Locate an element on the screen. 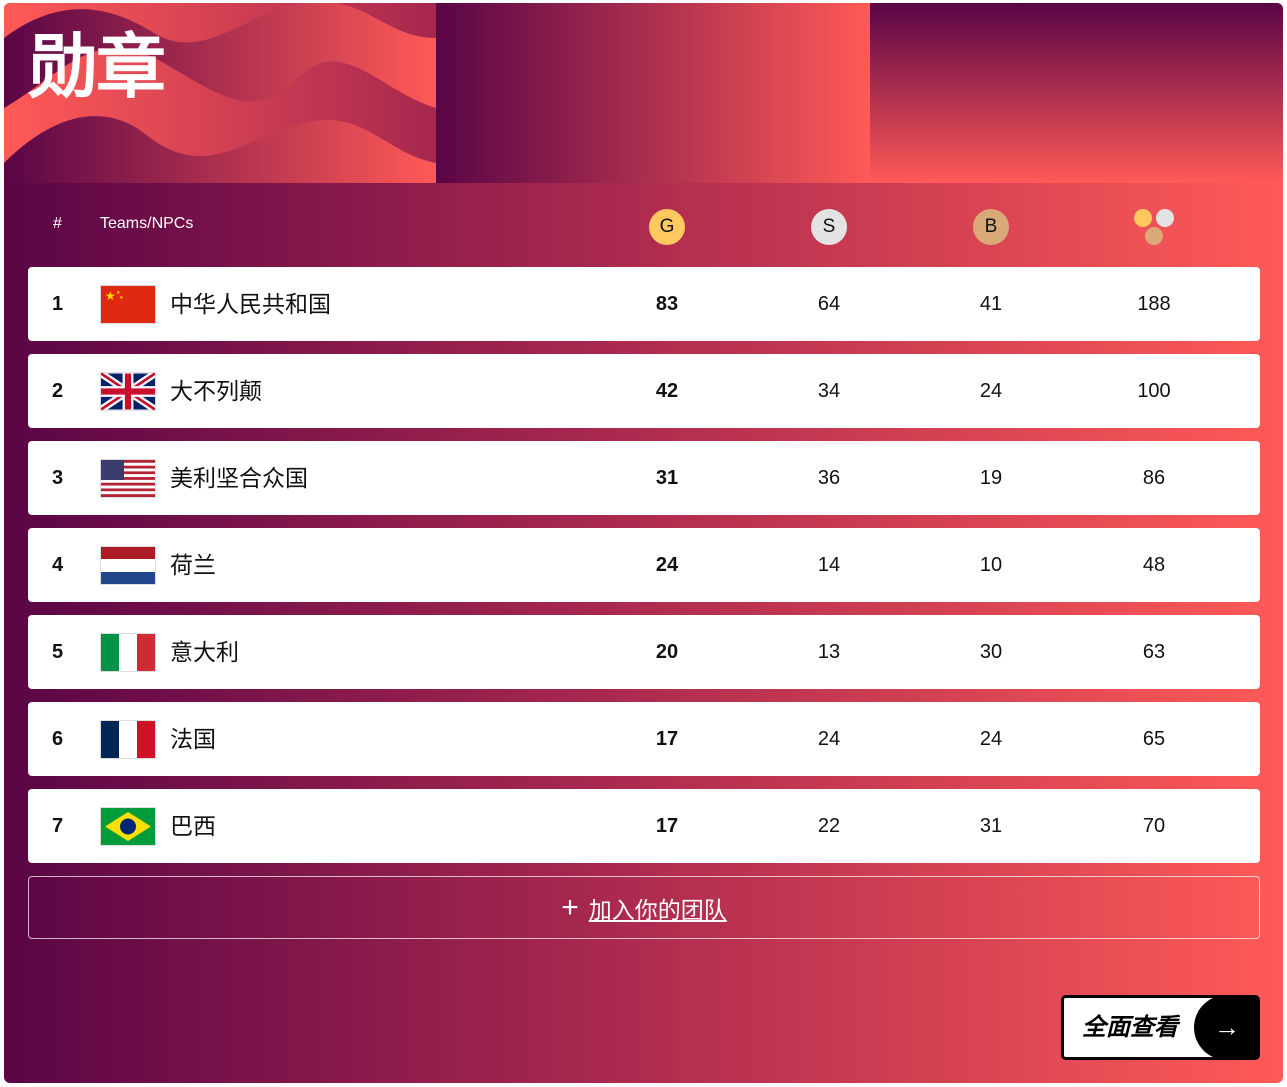  view-all-button: 全面查看 → is located at coordinates (1160, 1027).